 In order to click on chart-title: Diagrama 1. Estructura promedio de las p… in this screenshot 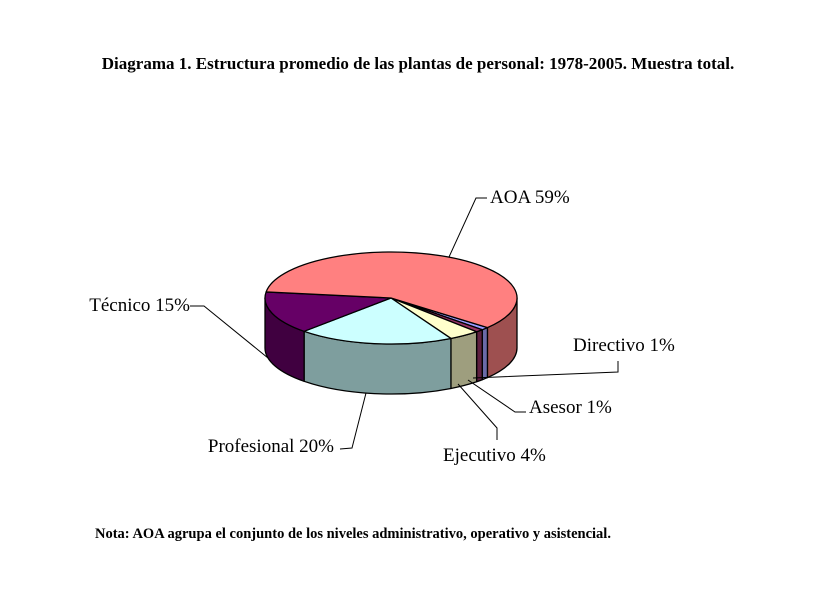, I will do `click(418, 63)`.